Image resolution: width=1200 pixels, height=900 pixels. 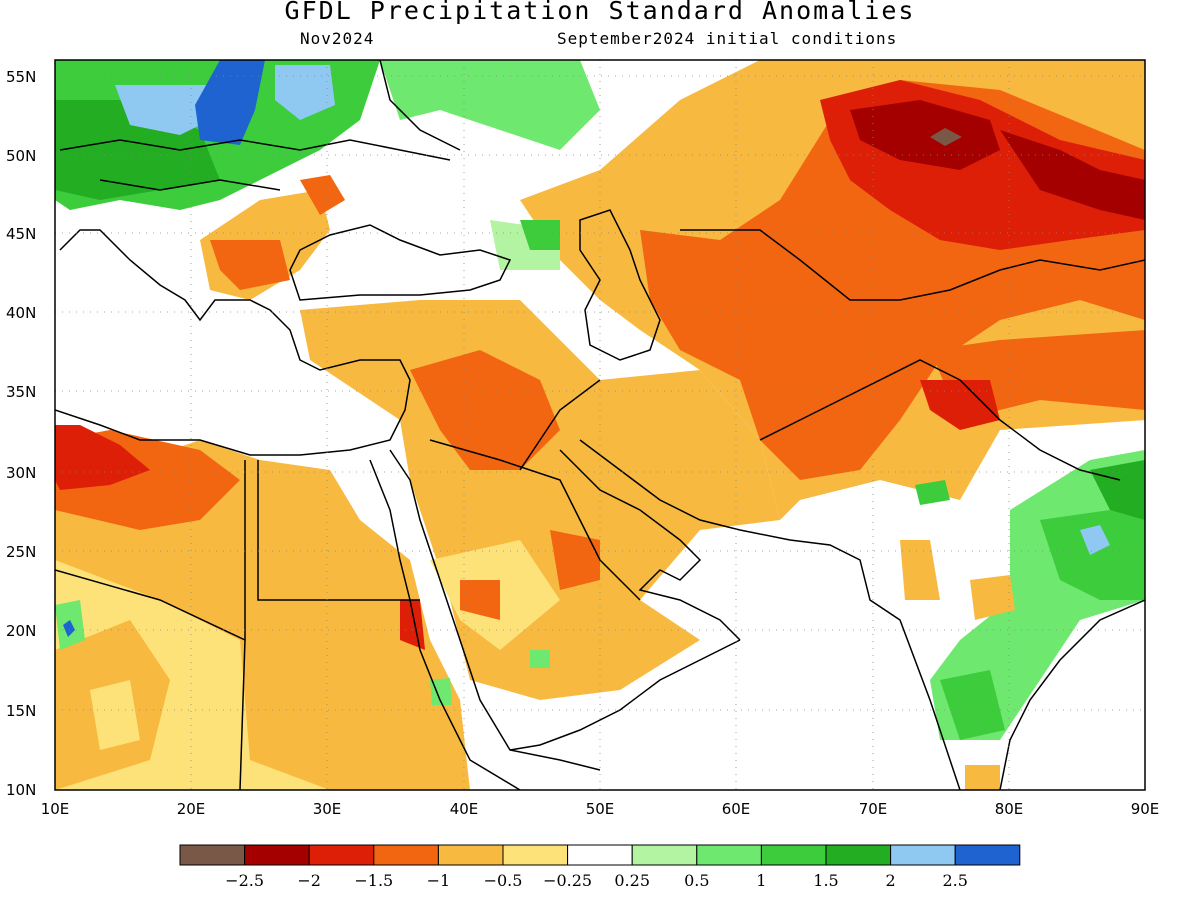 I want to click on colorbar-label: 1, so click(x=761, y=880).